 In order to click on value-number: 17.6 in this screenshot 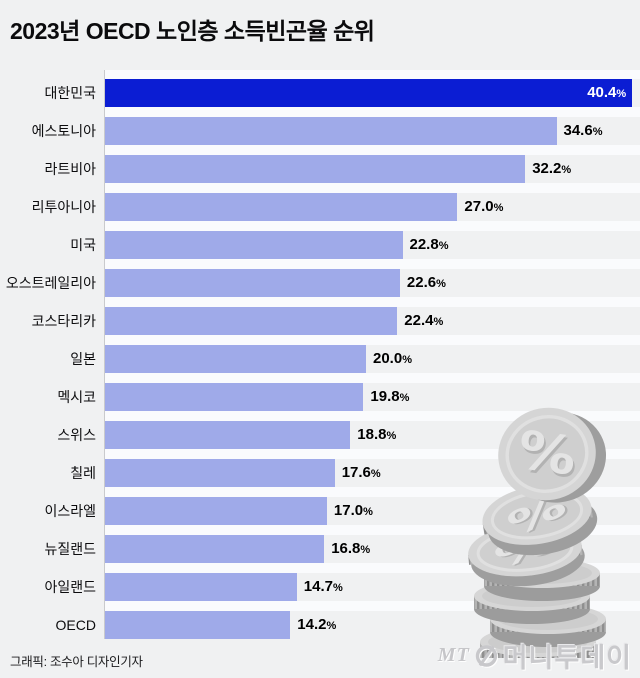, I will do `click(356, 472)`.